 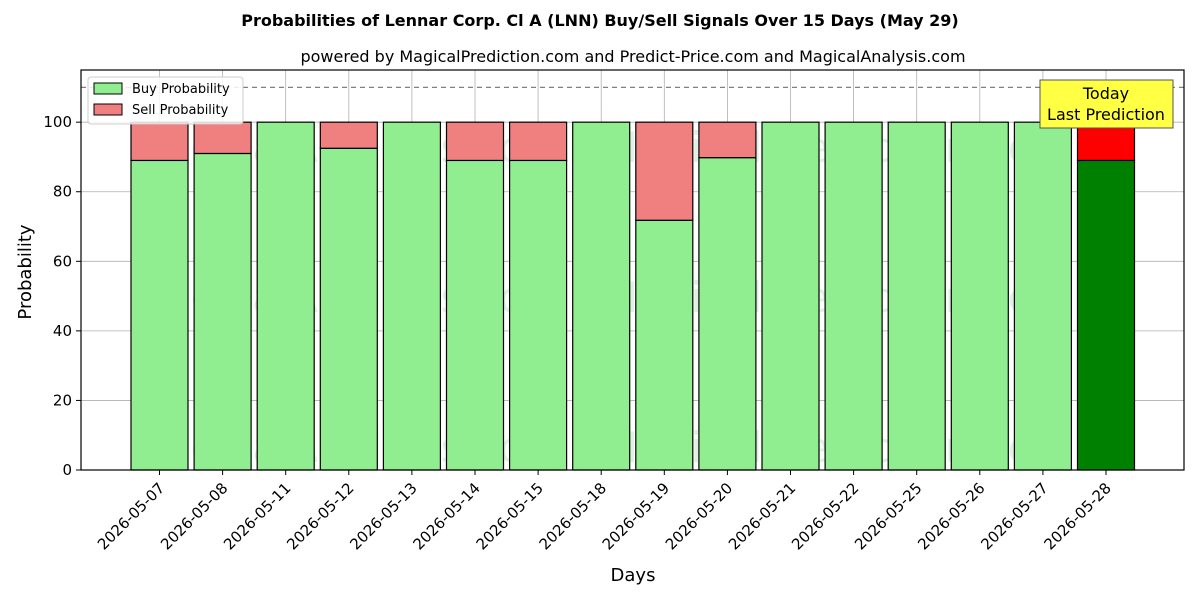 What do you see at coordinates (62, 261) in the screenshot?
I see `y-tick-label: 60` at bounding box center [62, 261].